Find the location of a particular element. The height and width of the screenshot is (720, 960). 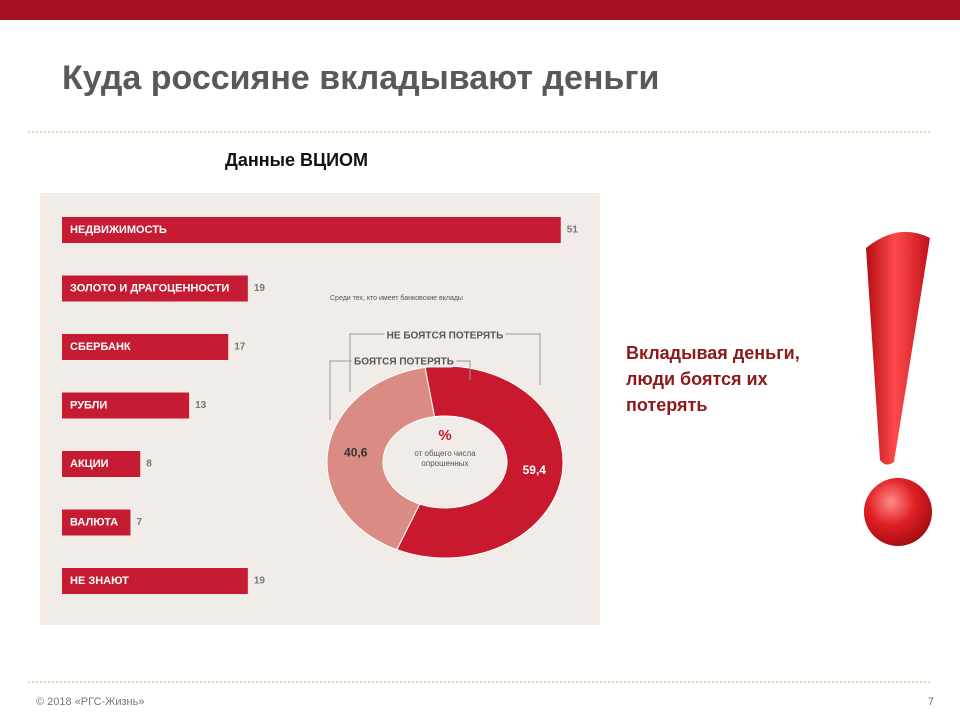

value-label: 8 is located at coordinates (149, 464).